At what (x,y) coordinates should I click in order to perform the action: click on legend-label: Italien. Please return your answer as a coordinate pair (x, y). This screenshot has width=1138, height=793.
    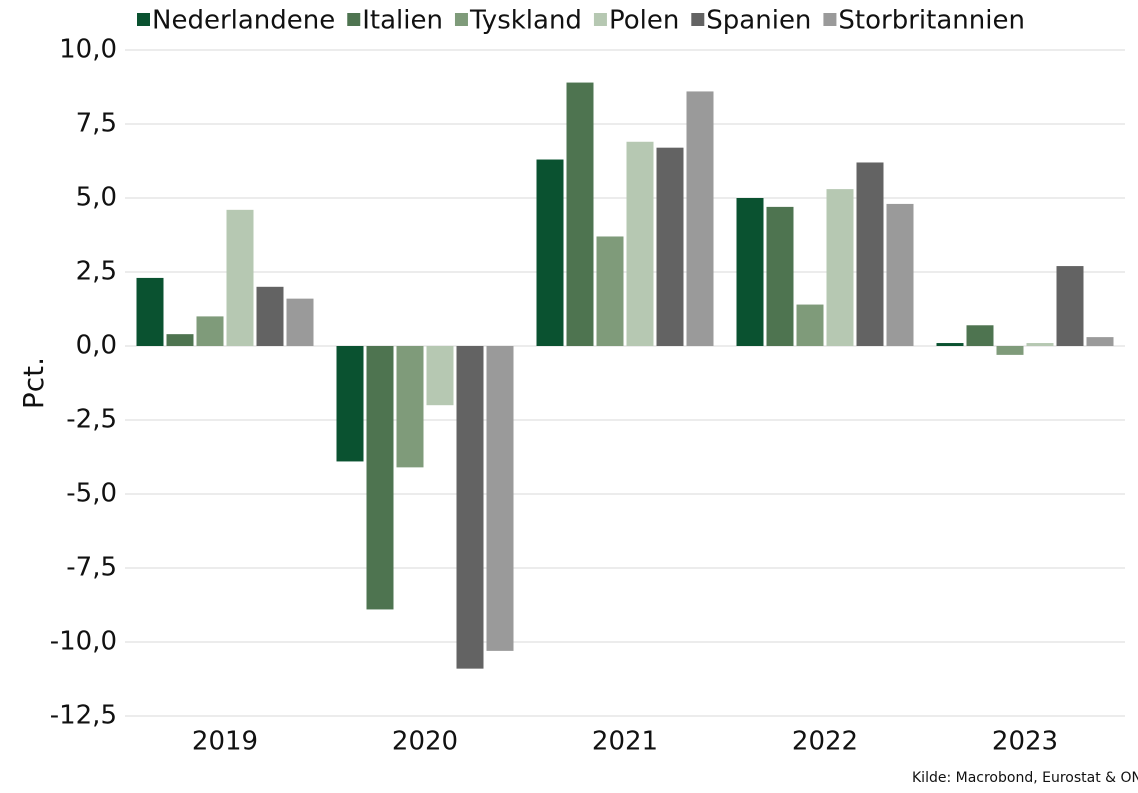
    Looking at the image, I should click on (402, 21).